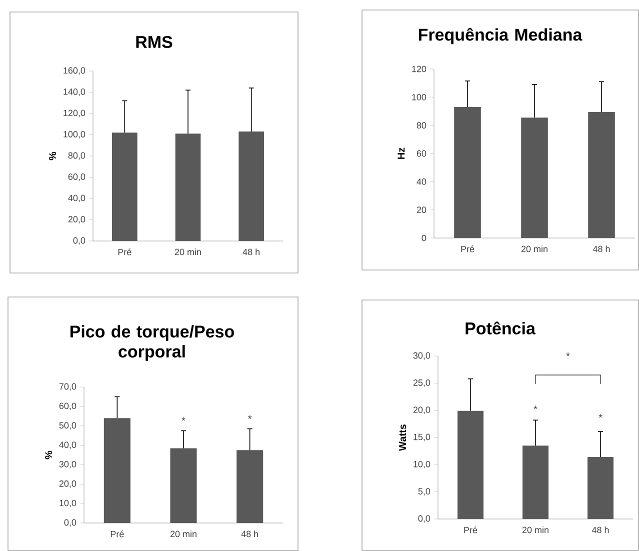  What do you see at coordinates (424, 492) in the screenshot?
I see `y-tick-label: 5,0` at bounding box center [424, 492].